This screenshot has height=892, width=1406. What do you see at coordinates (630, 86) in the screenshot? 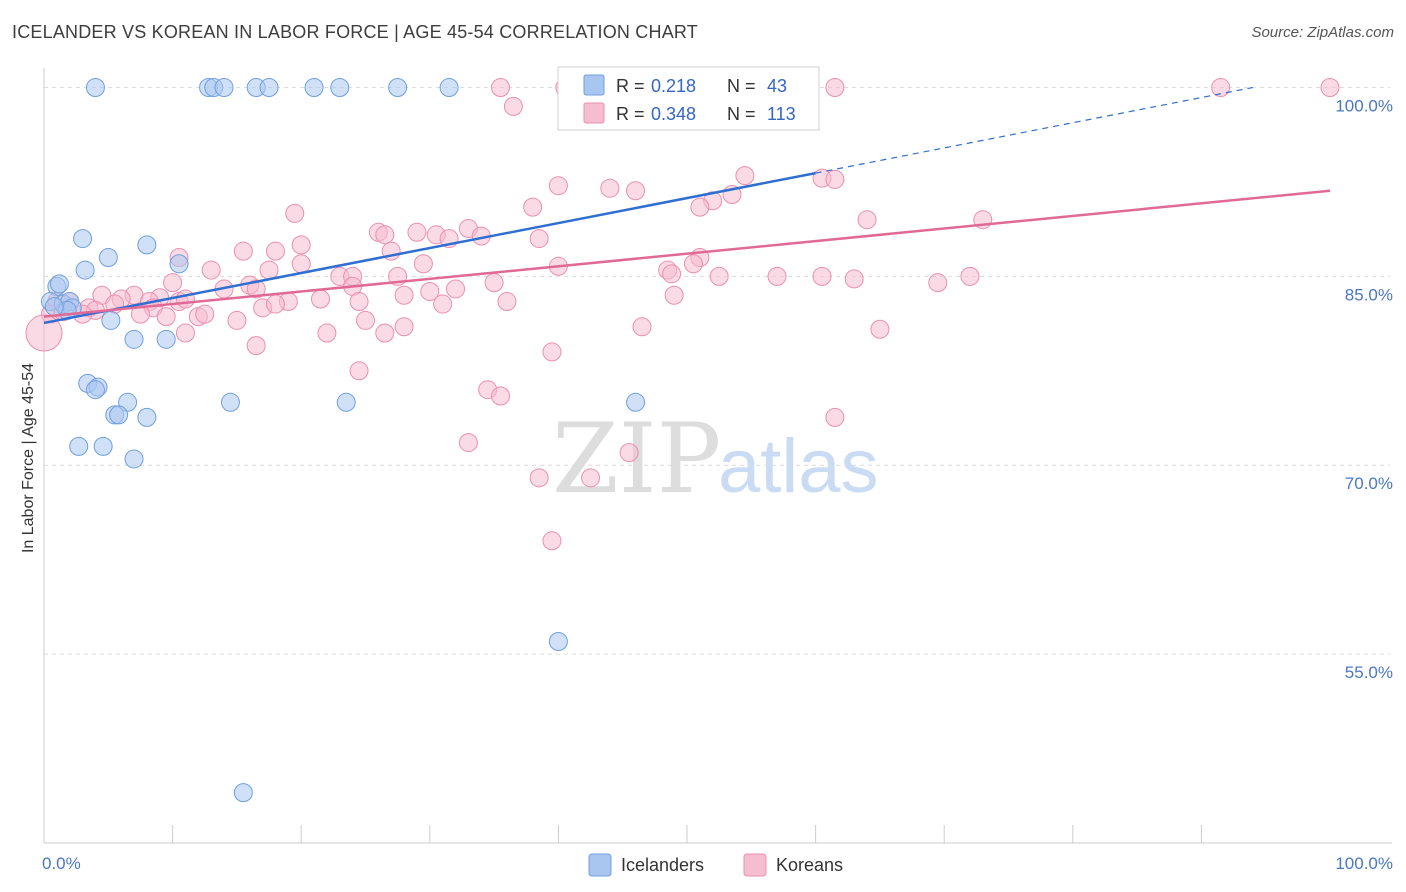
I see `legend-r-label-icelanders: R =` at bounding box center [630, 86].